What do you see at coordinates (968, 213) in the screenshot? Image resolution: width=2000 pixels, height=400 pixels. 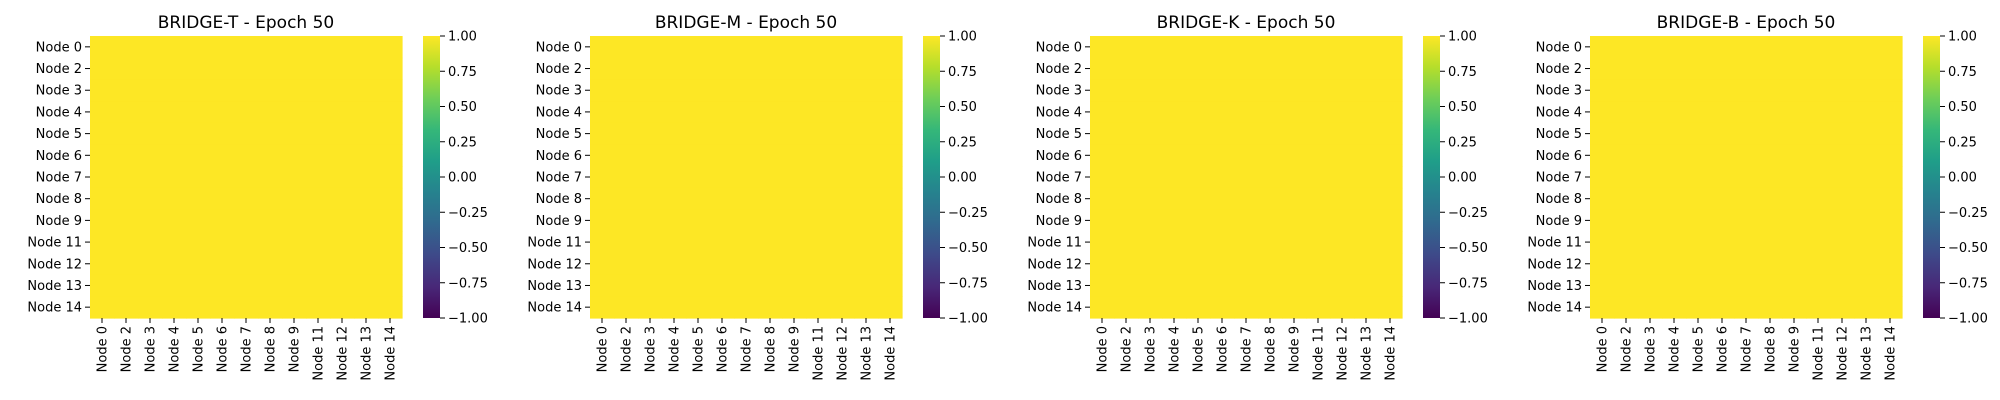 I see `colorbar-tick-label: −0.25` at bounding box center [968, 213].